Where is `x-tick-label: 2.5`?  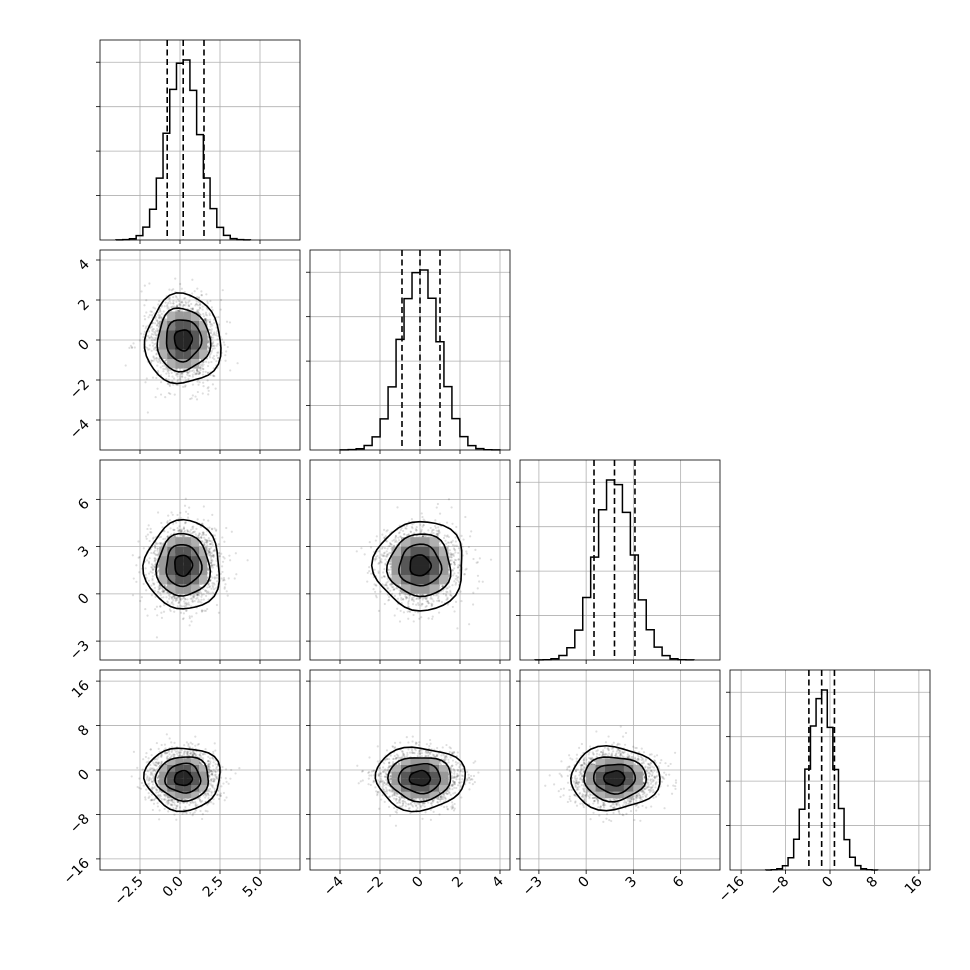 x-tick-label: 2.5 is located at coordinates (213, 887).